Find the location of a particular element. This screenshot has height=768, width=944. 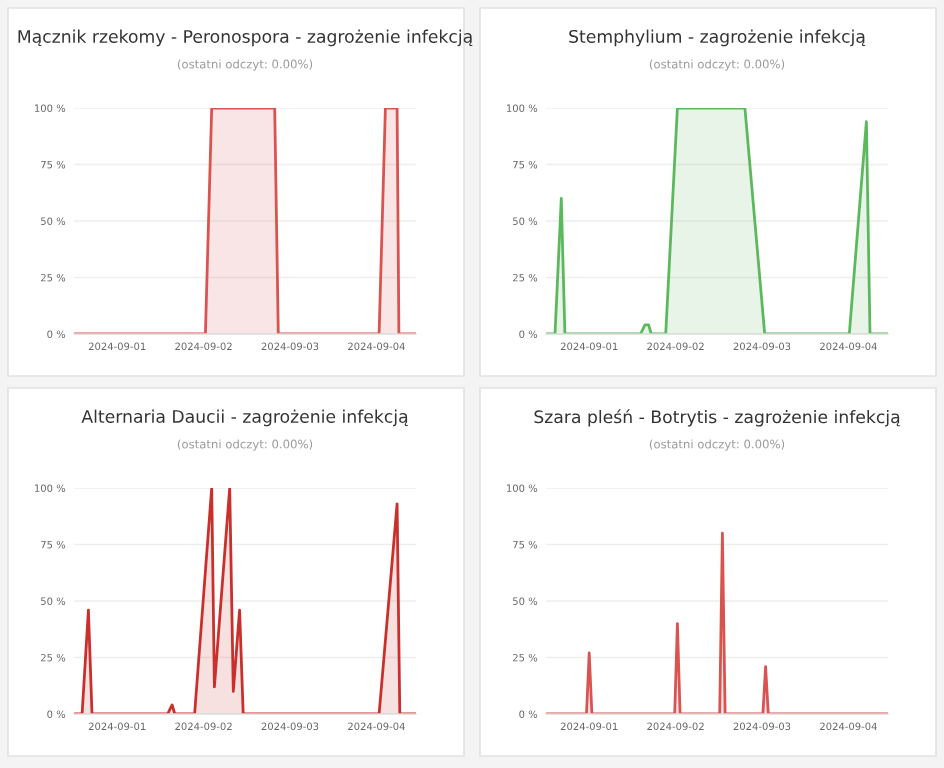

chart-title: Szara pleśń - Botrytis - zagrożenie infekcją is located at coordinates (717, 418).